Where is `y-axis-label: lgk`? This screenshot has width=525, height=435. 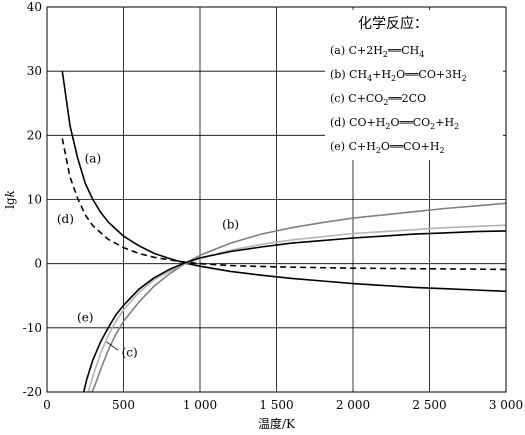
y-axis-label: lgk is located at coordinates (10, 199).